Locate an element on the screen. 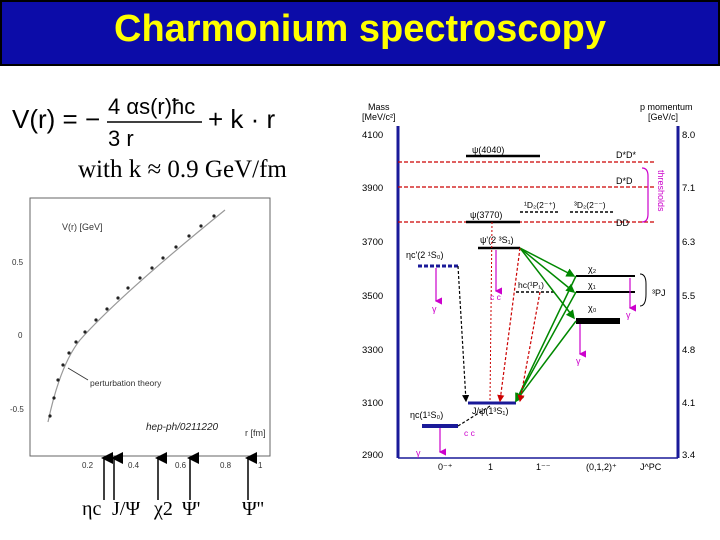 Image resolution: width=720 pixels, height=540 pixels. formula-denominator: 3 r is located at coordinates (121, 138).